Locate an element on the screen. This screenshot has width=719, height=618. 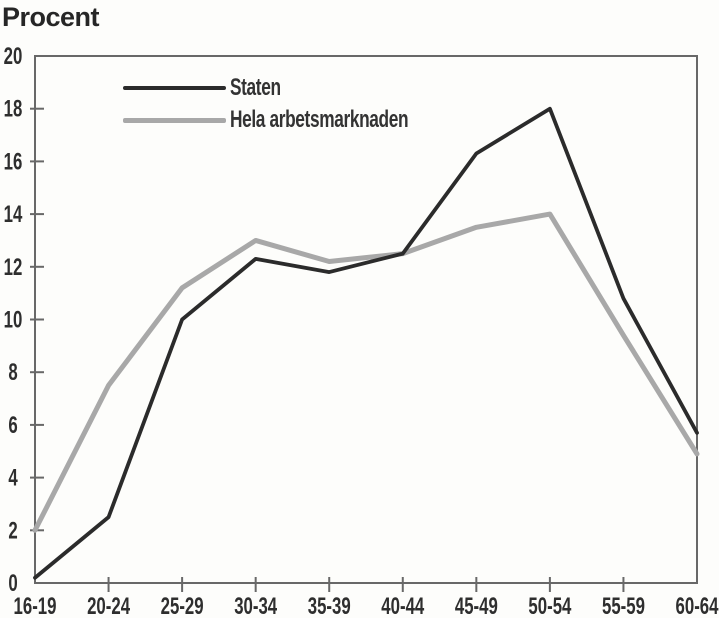
legend-line-swatch-staten is located at coordinates (174, 88).